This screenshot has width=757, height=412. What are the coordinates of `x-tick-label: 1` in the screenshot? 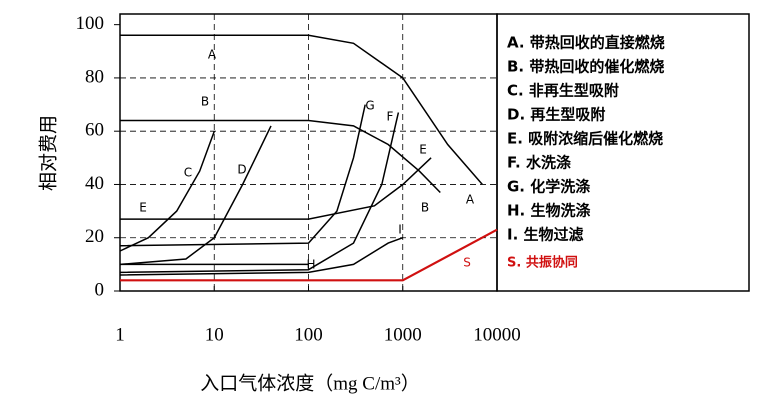 It's located at (120, 334).